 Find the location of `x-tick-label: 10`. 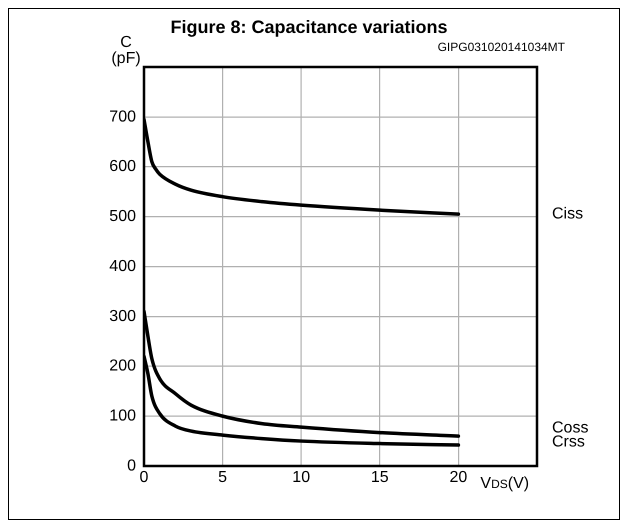

x-tick-label: 10 is located at coordinates (301, 477).